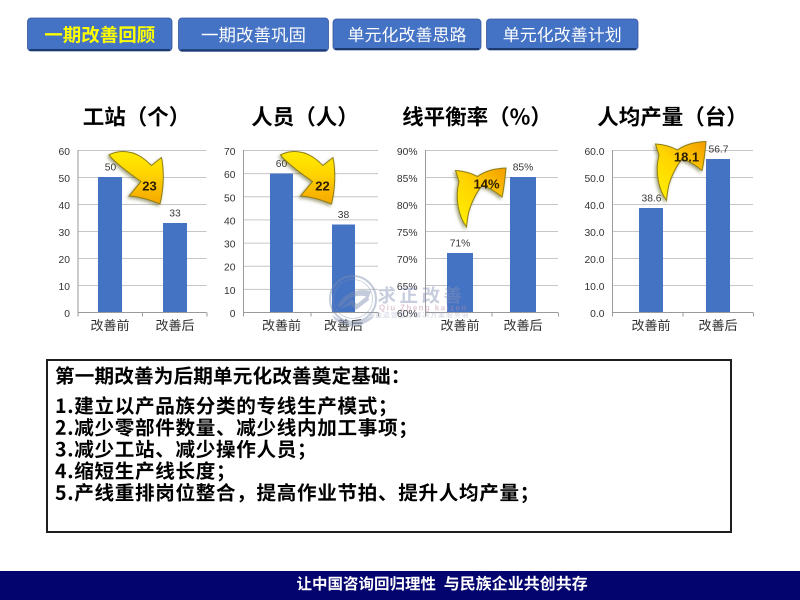 Image resolution: width=800 pixels, height=600 pixels. What do you see at coordinates (594, 233) in the screenshot?
I see `svg-text: 30.0` at bounding box center [594, 233].